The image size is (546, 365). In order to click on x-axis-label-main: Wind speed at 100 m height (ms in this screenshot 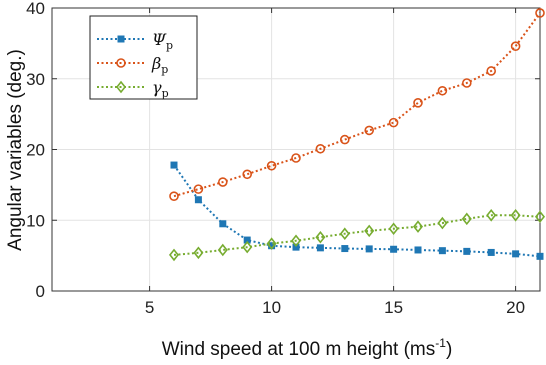, I will do `click(299, 349)`.